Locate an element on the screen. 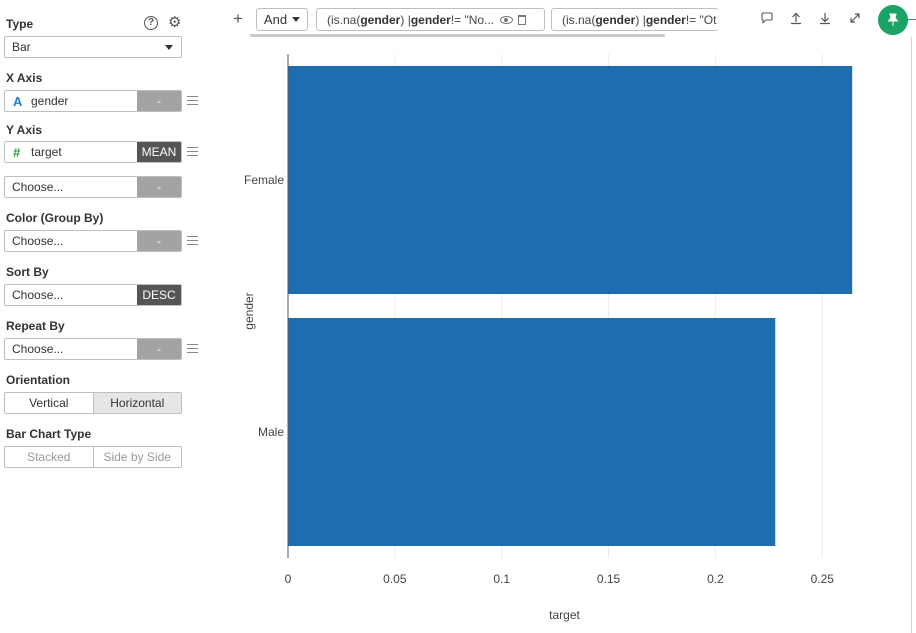 The height and width of the screenshot is (633, 916). color-aggregate-button: - is located at coordinates (159, 241).